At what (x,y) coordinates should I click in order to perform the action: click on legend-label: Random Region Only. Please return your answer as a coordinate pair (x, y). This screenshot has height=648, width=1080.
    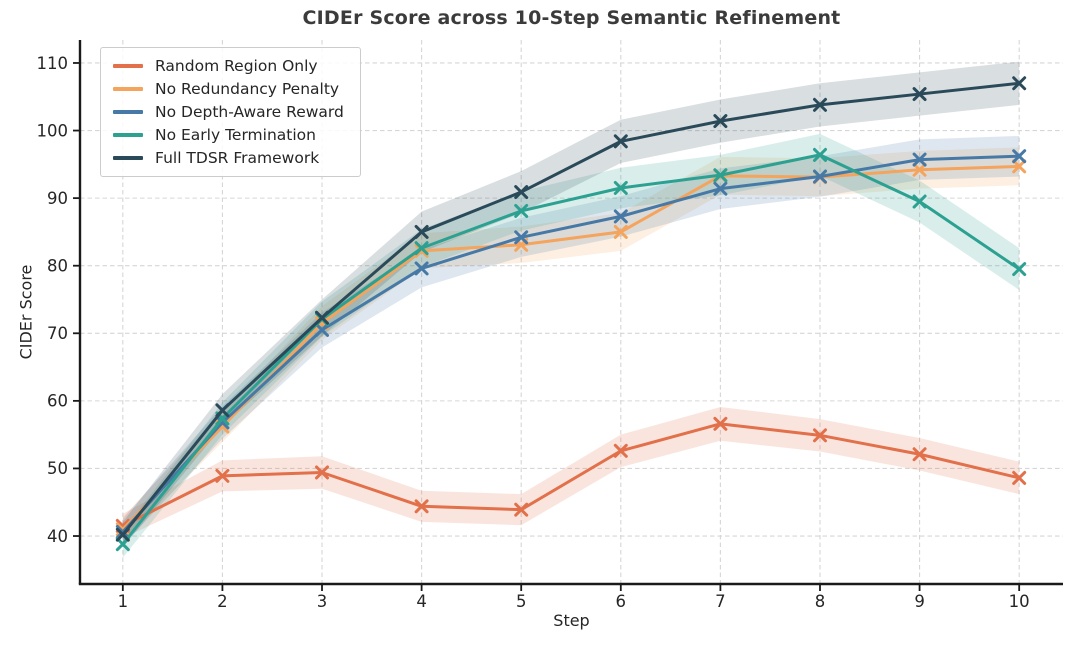
    Looking at the image, I should click on (236, 66).